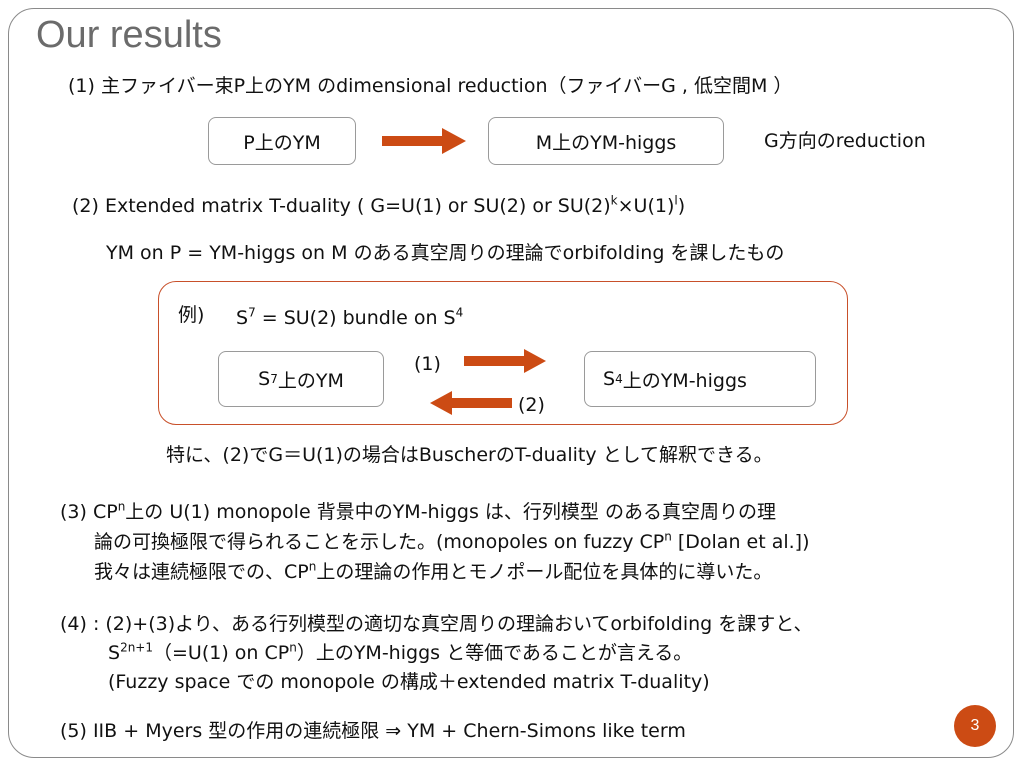  I want to click on s4-sup: 4, so click(459, 312).